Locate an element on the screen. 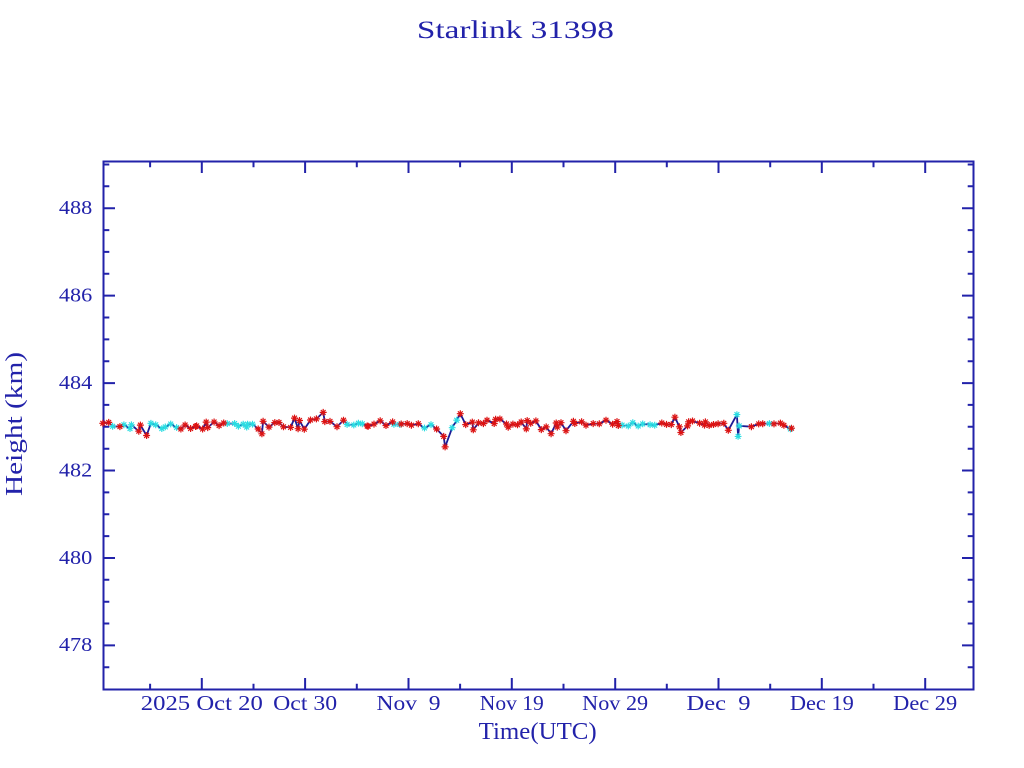 Image resolution: width=1024 pixels, height=768 pixels. svg-text: Starlink 31398 is located at coordinates (515, 30).